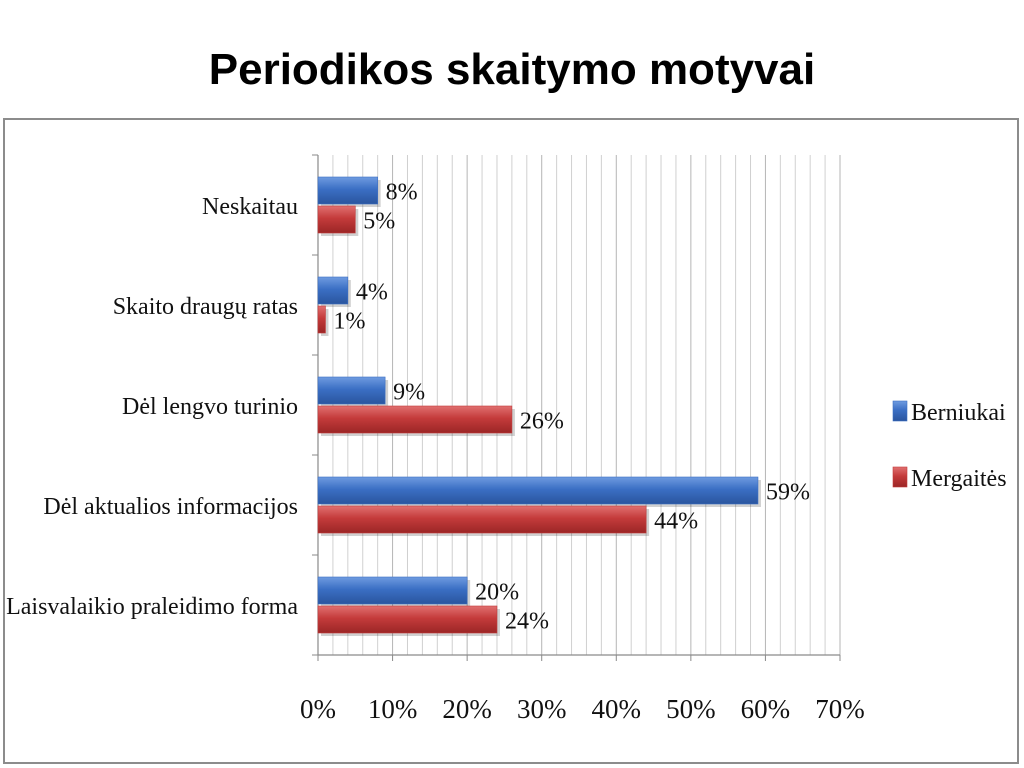 The height and width of the screenshot is (768, 1024). I want to click on data-label: 26%, so click(542, 422).